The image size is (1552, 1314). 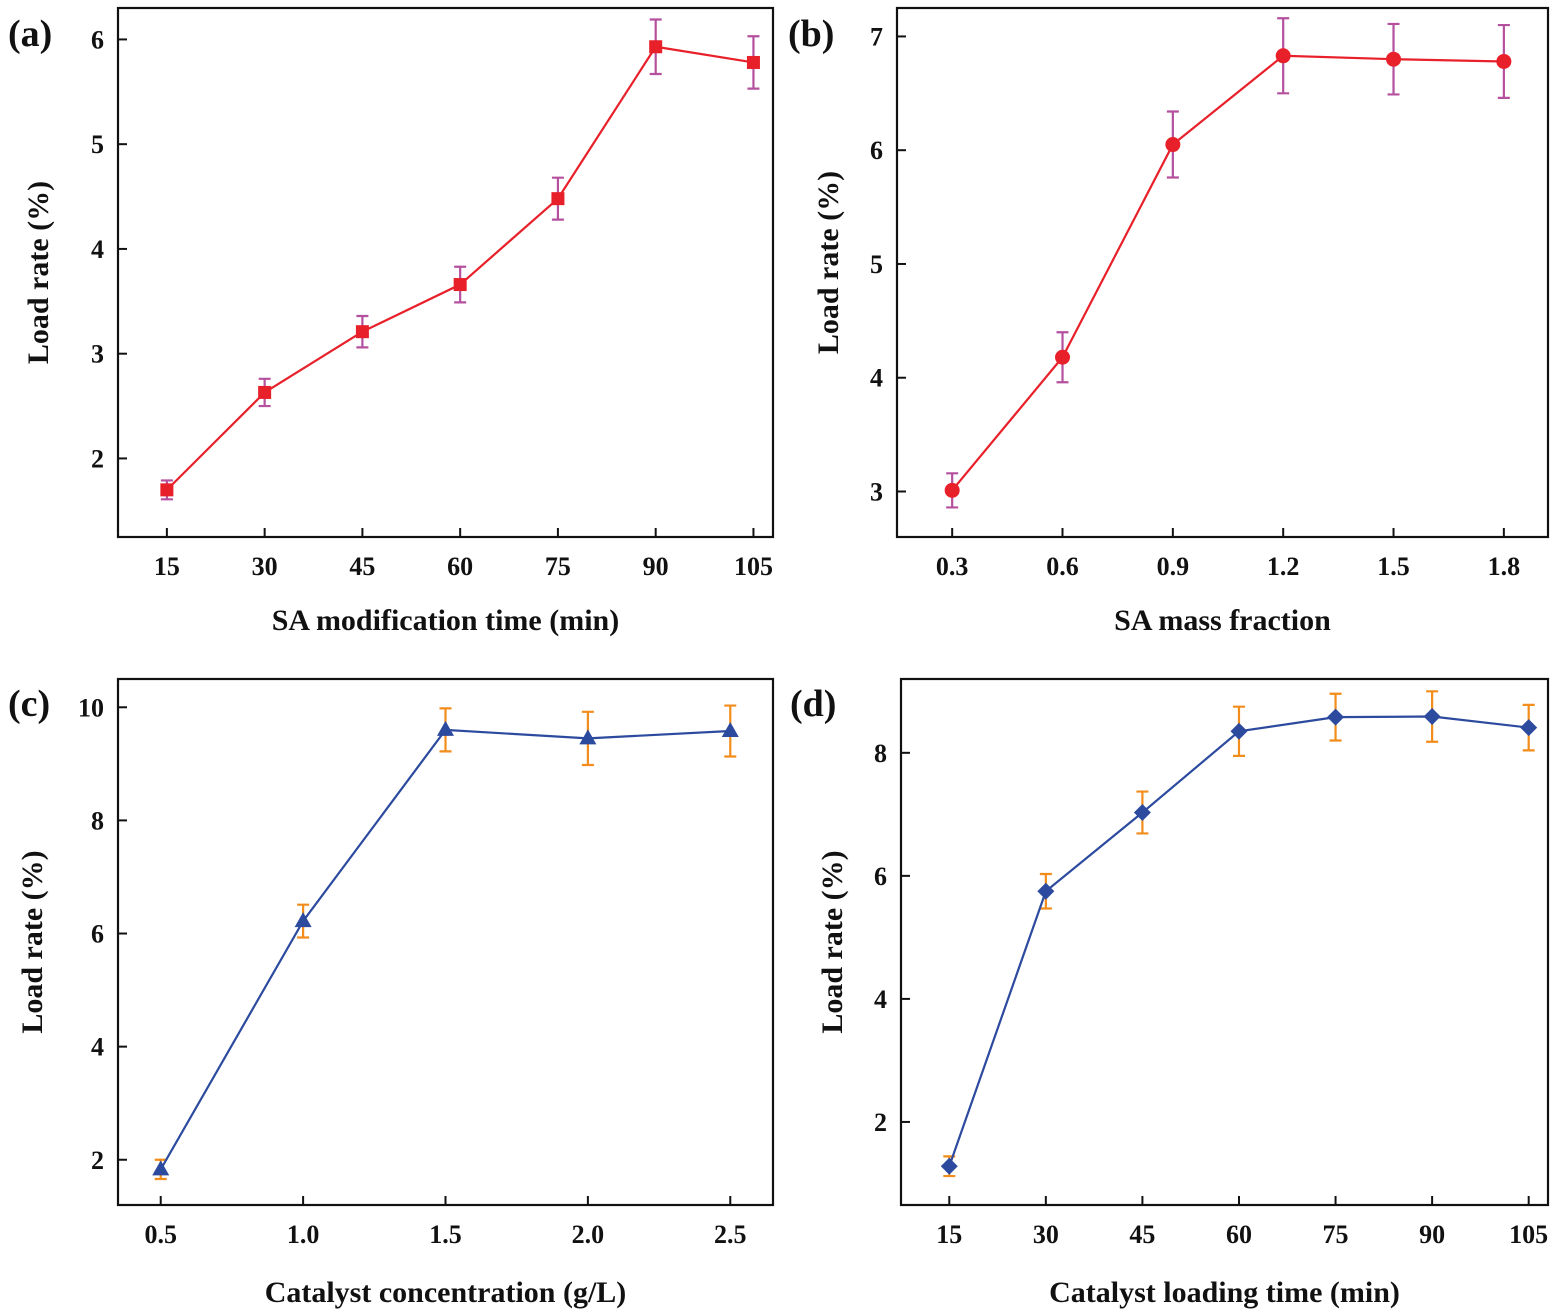 I want to click on panel-c-x-axis-title: Catalyst concentration (g/L), so click(x=446, y=1292).